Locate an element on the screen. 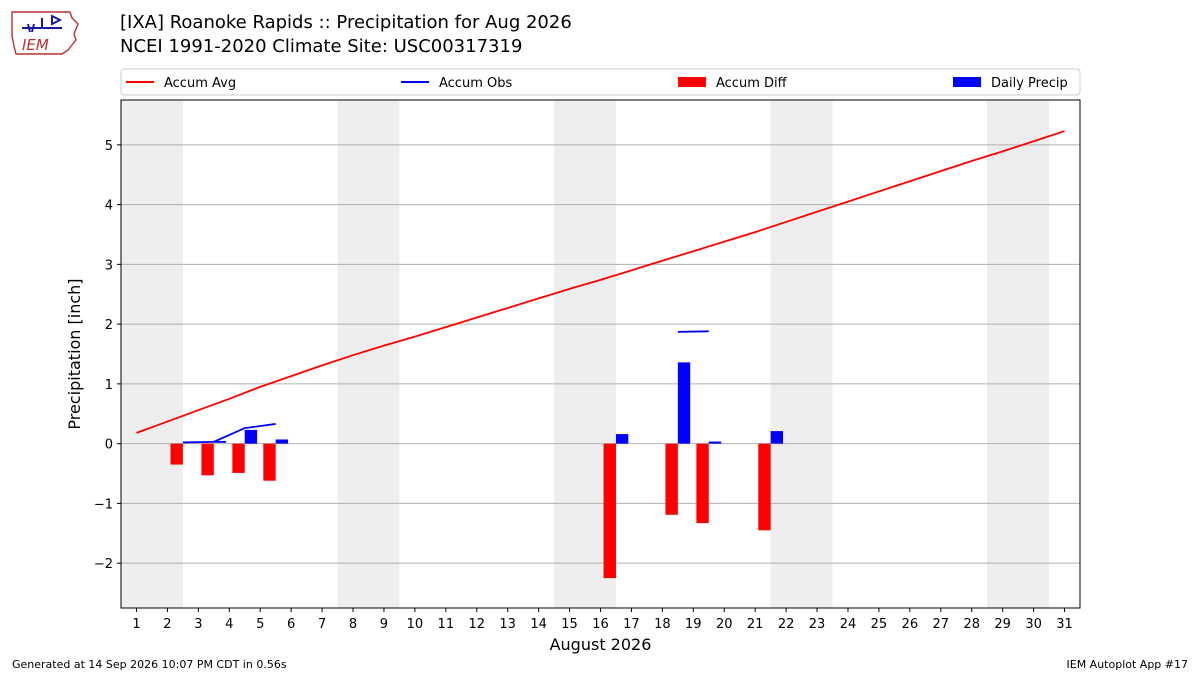 This screenshot has width=1200, height=675. x-tick-label: 15 is located at coordinates (569, 624).